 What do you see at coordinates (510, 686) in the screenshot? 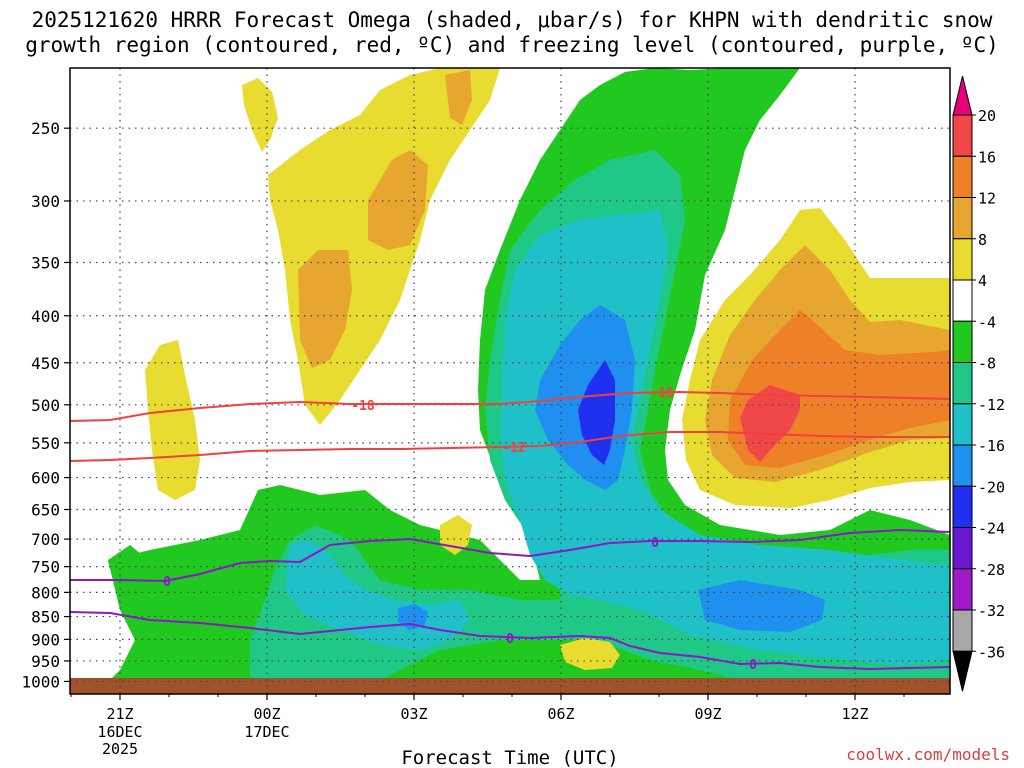
I see `ground-strip` at bounding box center [510, 686].